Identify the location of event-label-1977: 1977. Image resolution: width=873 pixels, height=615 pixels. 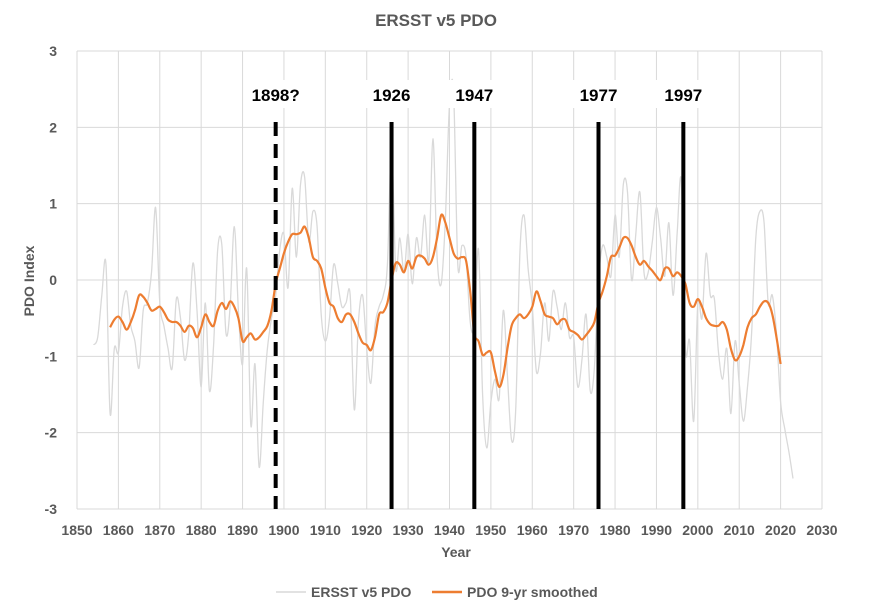
(599, 95).